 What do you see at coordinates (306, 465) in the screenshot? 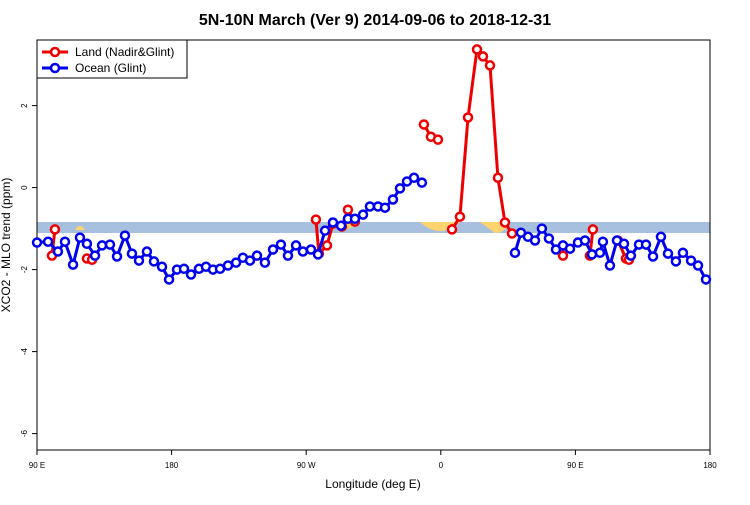
I see `x-tick-label: 90 W` at bounding box center [306, 465].